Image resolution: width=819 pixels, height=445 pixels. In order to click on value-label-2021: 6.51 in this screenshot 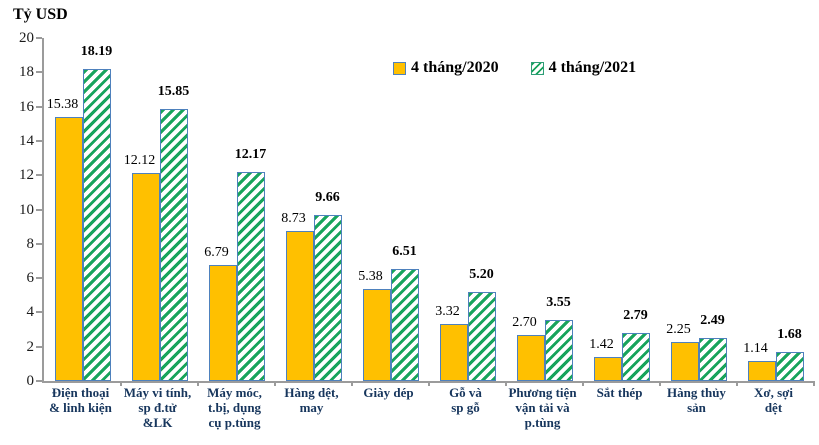, I will do `click(404, 252)`.